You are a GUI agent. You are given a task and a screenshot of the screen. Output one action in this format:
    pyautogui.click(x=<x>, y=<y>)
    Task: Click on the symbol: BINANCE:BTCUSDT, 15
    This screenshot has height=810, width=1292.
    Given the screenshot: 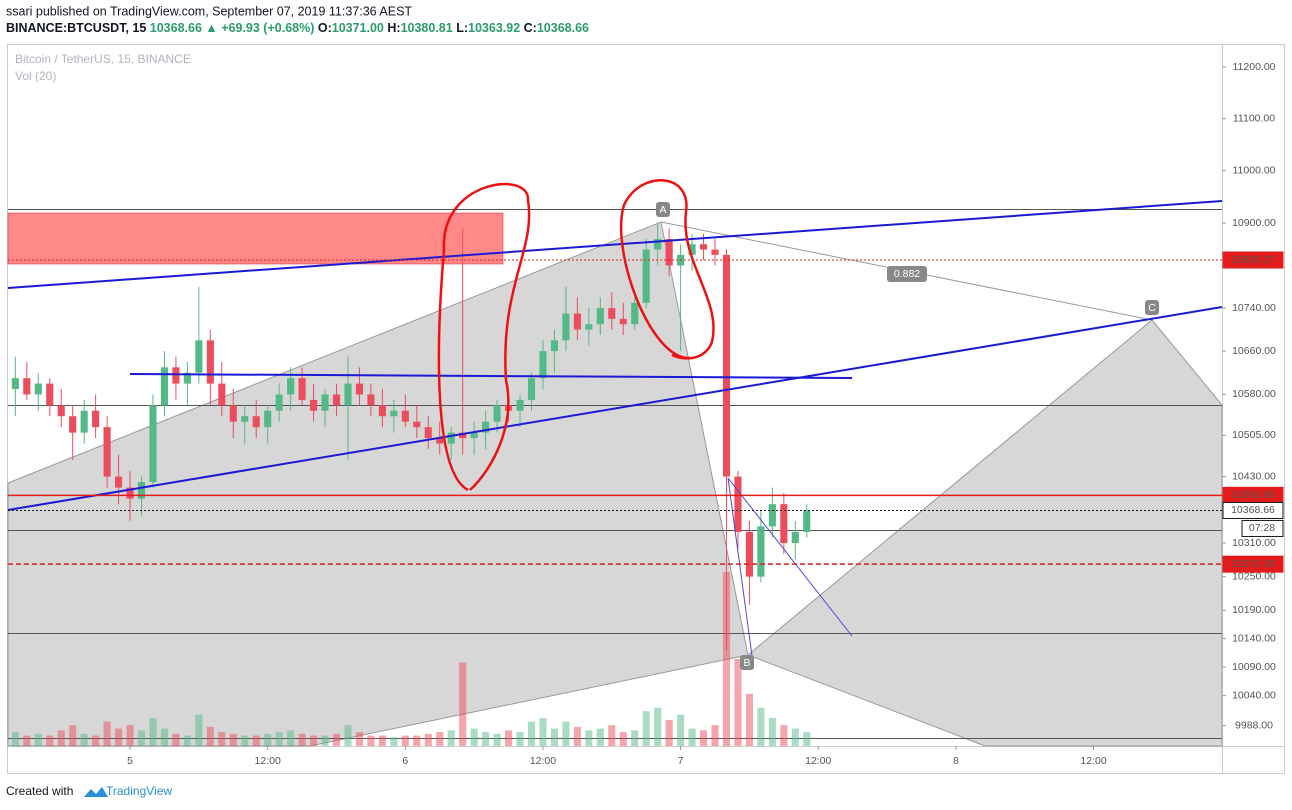 What is the action you would take?
    pyautogui.click(x=76, y=28)
    